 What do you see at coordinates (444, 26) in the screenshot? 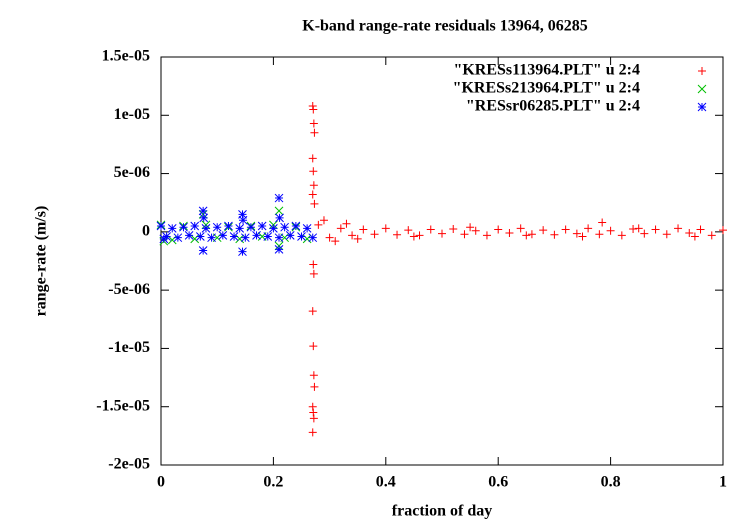
I see `chart-title: K-band range-rate residuals 13964, 06285` at bounding box center [444, 26].